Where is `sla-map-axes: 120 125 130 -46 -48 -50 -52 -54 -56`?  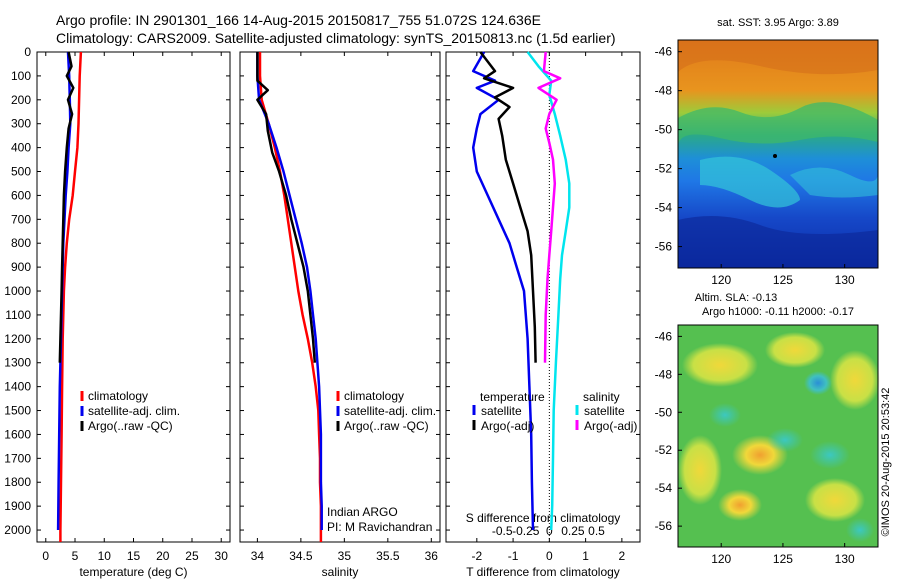 sla-map-axes: 120 125 130 -46 -48 -50 -52 -54 -56 is located at coordinates (755, 447).